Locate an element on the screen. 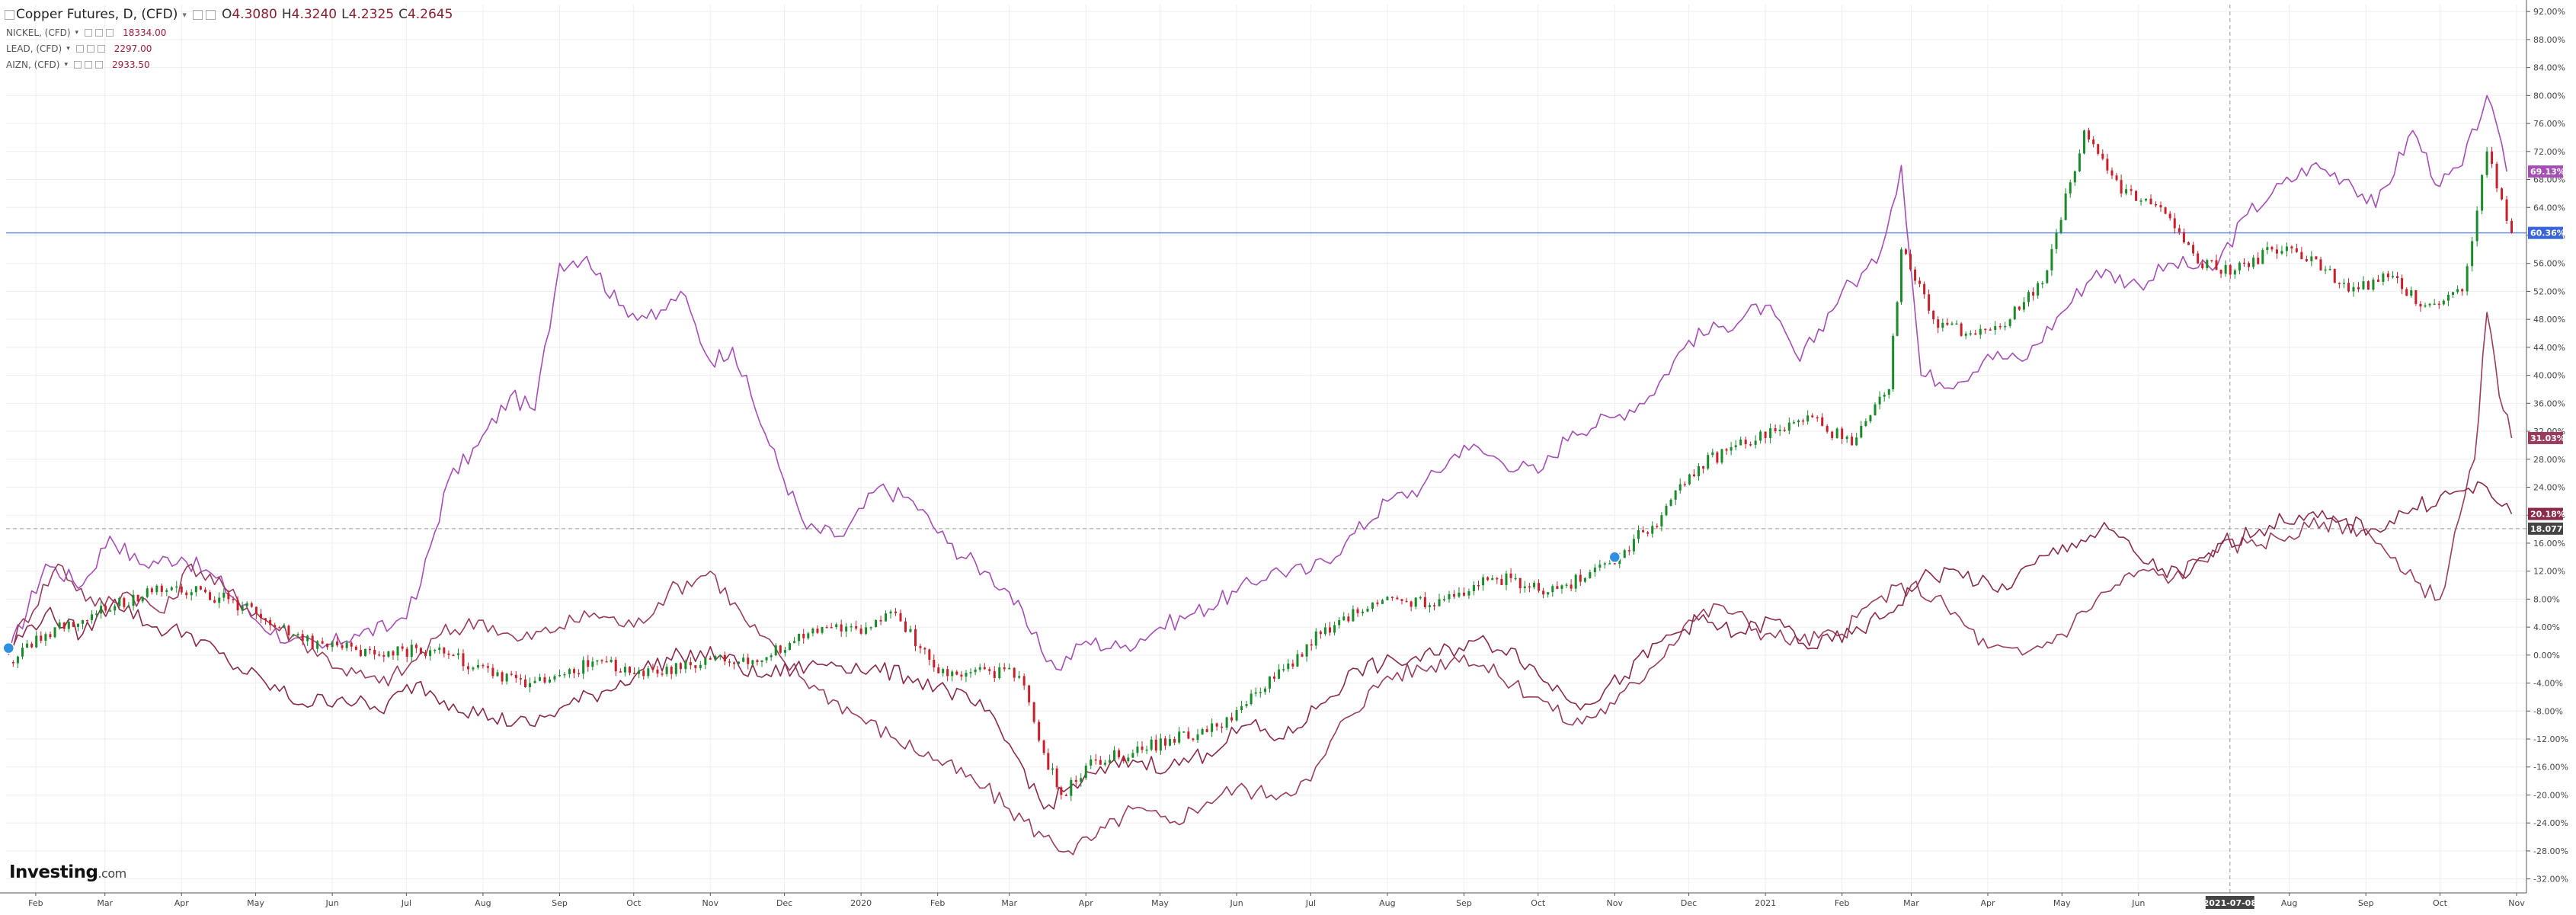 This screenshot has width=2576, height=915. x-tick-label: May is located at coordinates (1160, 903).